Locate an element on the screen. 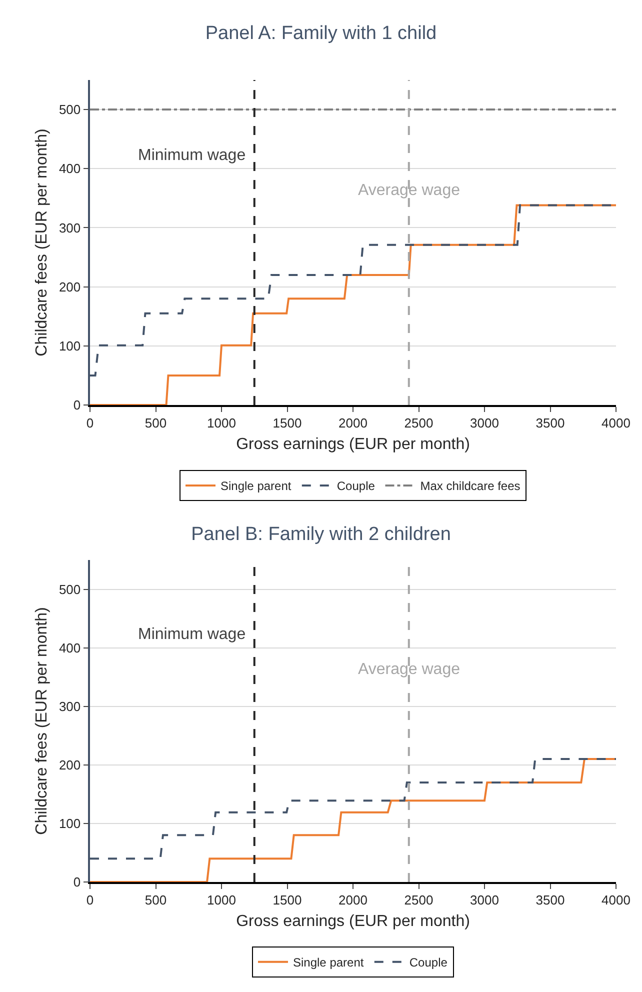 This screenshot has height=992, width=642. chart-title: Panel A: Family with 1 child is located at coordinates (321, 33).